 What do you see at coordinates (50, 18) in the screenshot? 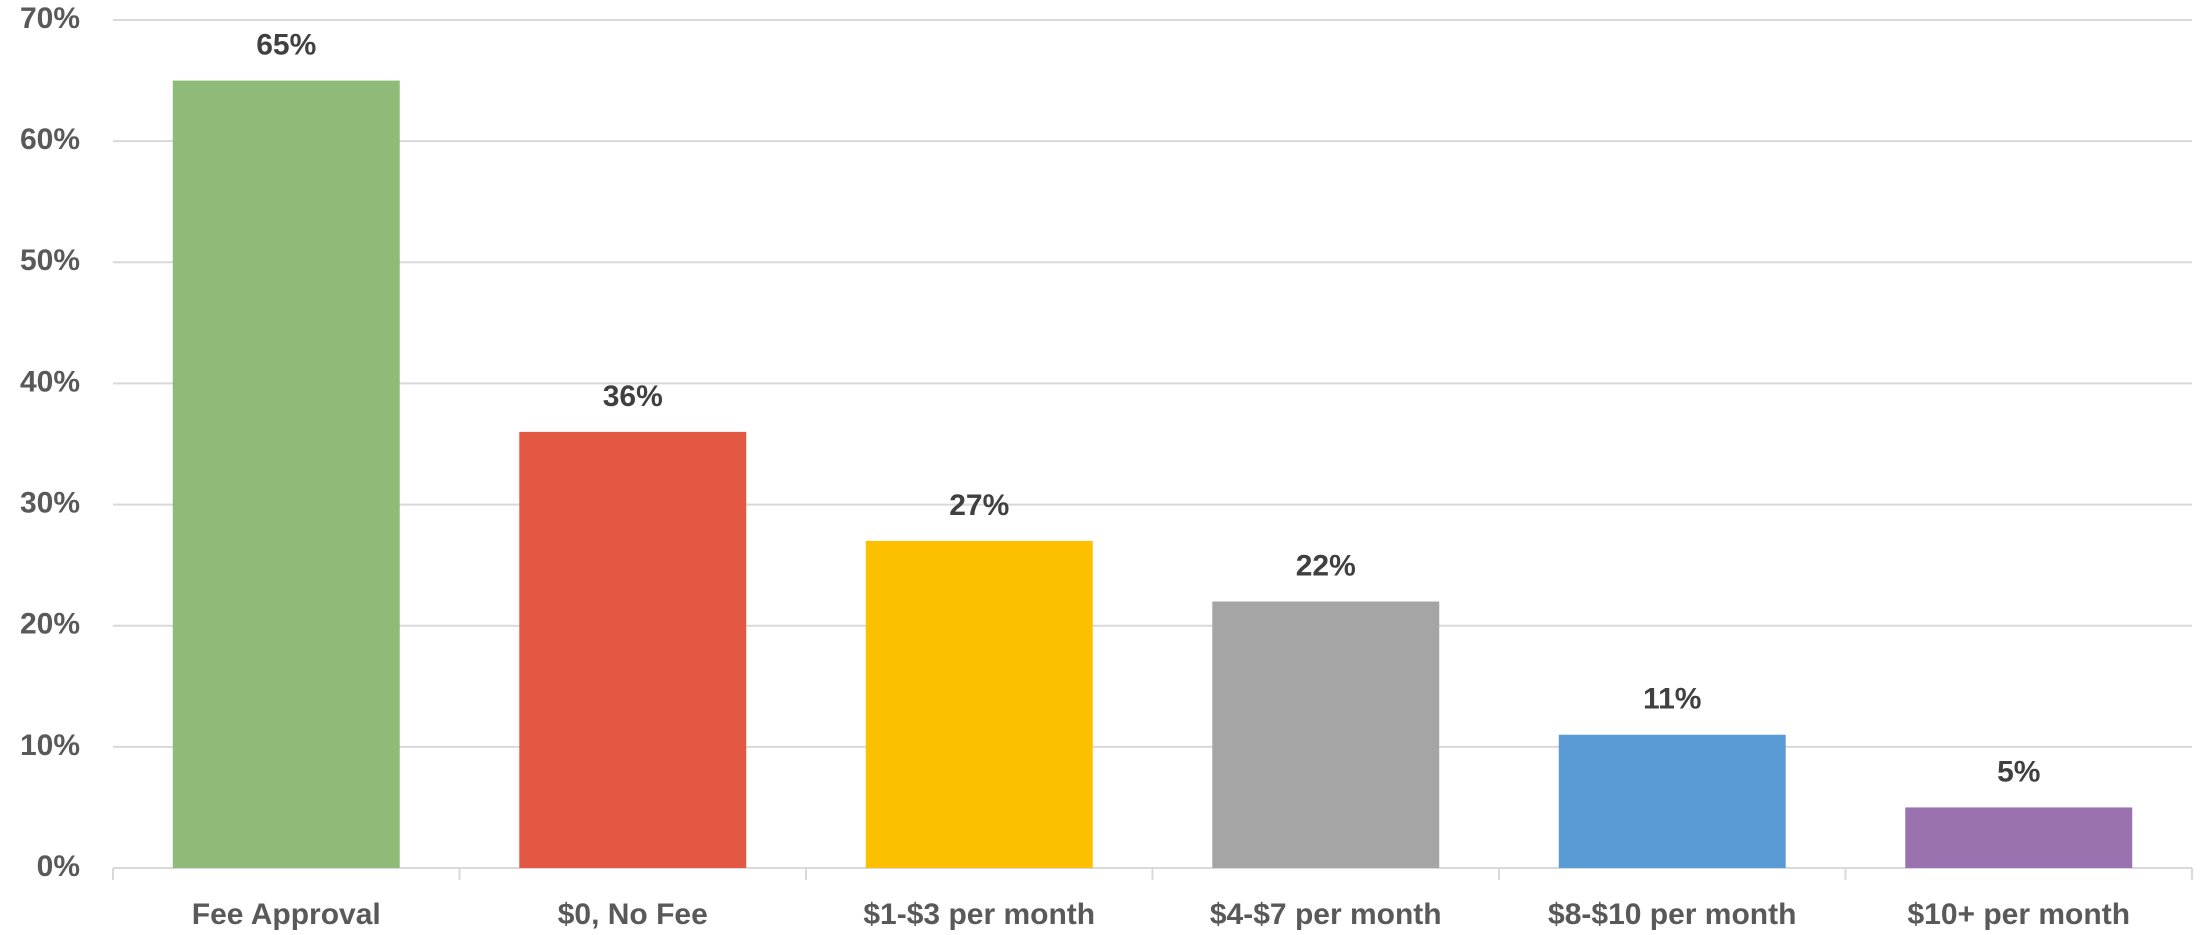
I see `y-tick-label: 70%` at bounding box center [50, 18].